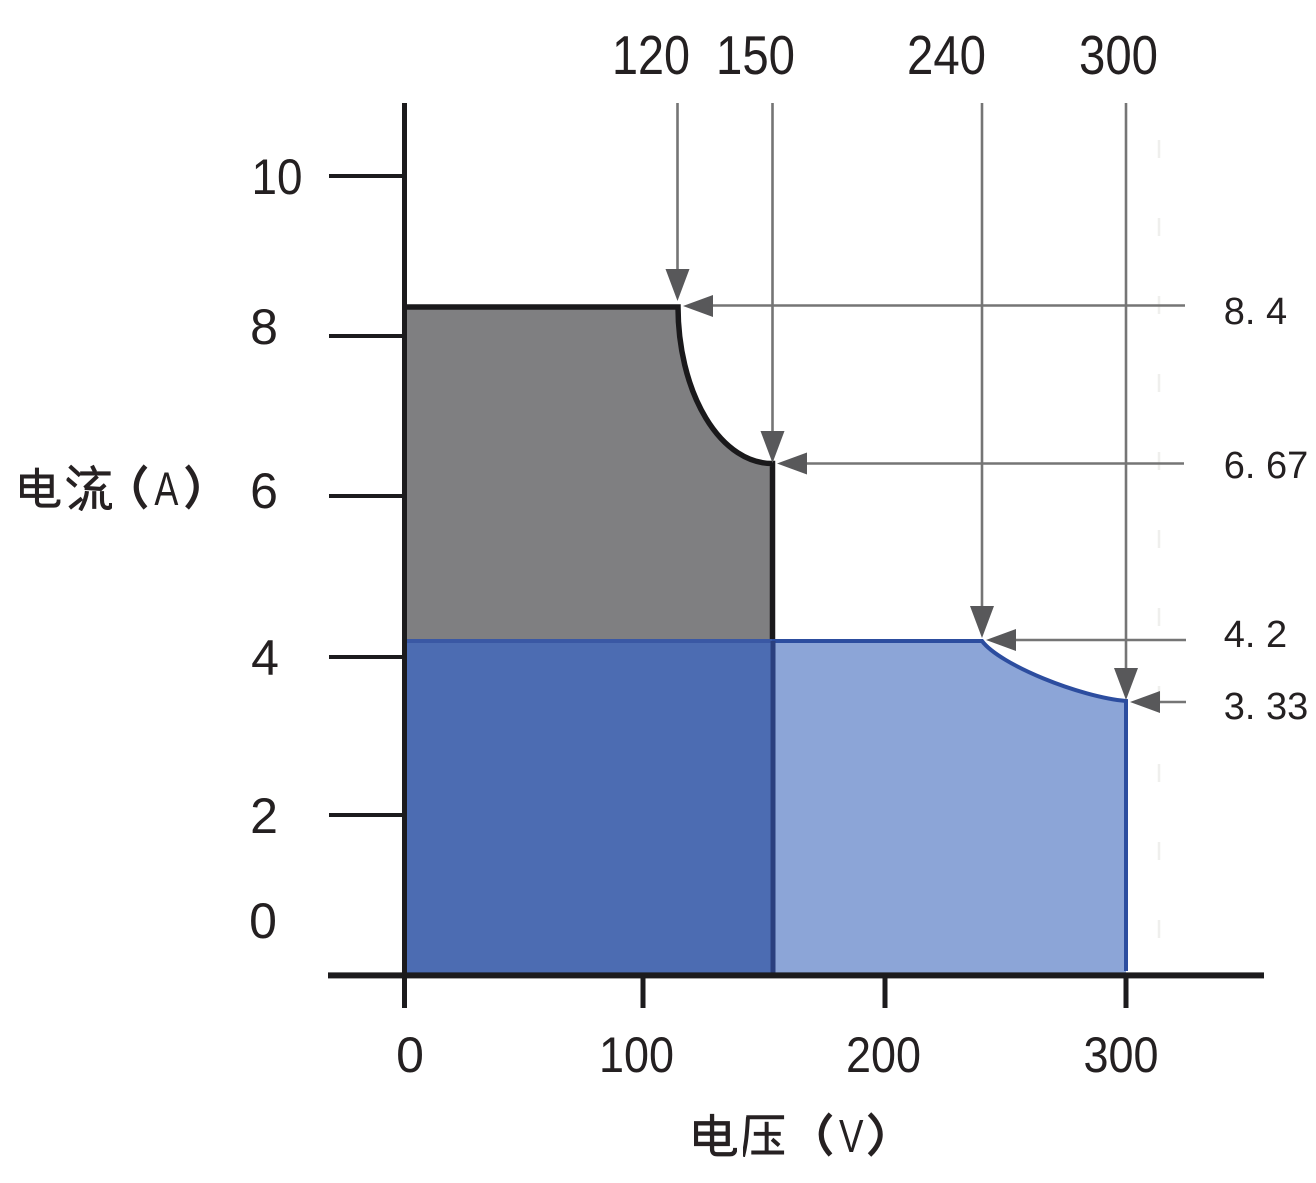 This screenshot has width=1316, height=1183. I want to click on svg-text: 10, so click(277, 177).